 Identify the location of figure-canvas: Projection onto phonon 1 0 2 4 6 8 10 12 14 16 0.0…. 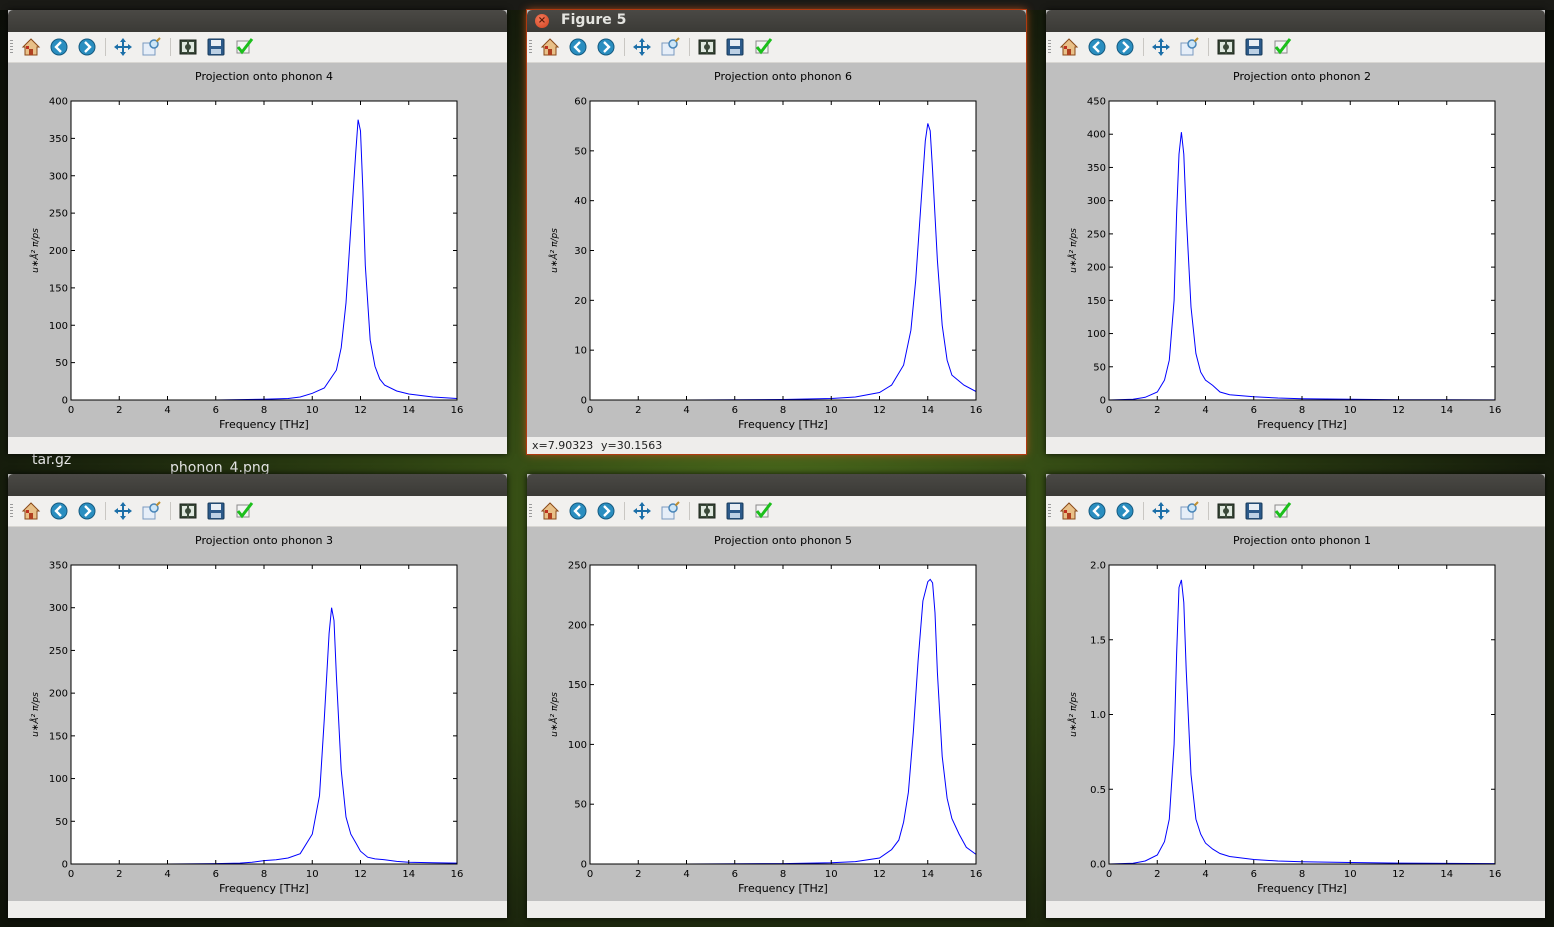
(1295, 714).